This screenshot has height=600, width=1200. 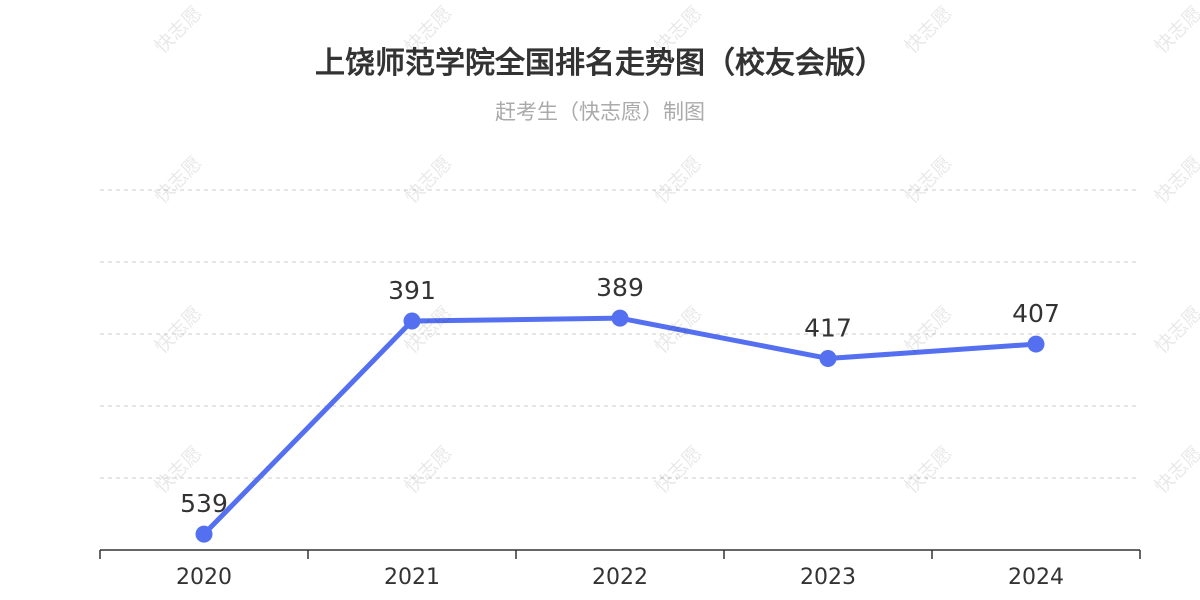 What do you see at coordinates (1036, 577) in the screenshot?
I see `x-tick-label: 2024` at bounding box center [1036, 577].